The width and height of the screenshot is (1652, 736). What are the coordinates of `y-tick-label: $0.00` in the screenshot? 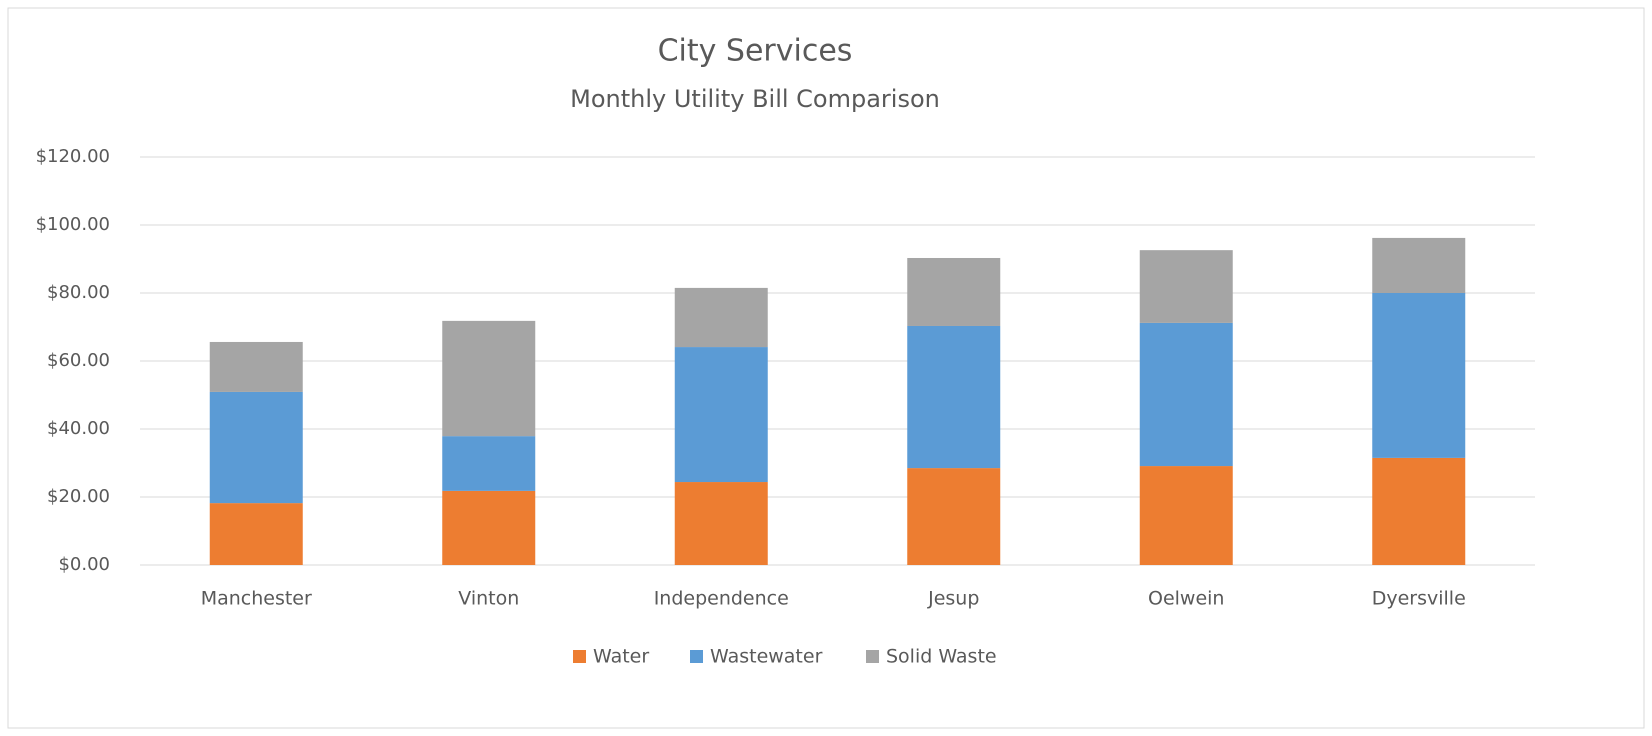 It's located at (84, 564).